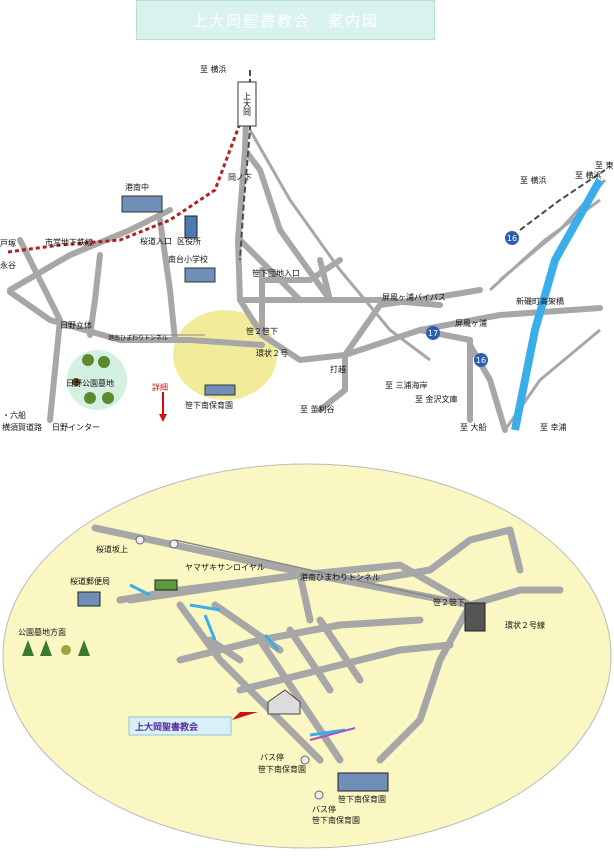 Image resolution: width=614 pixels, height=866 pixels. What do you see at coordinates (324, 809) in the screenshot?
I see `label-bus-stop2: バス停` at bounding box center [324, 809].